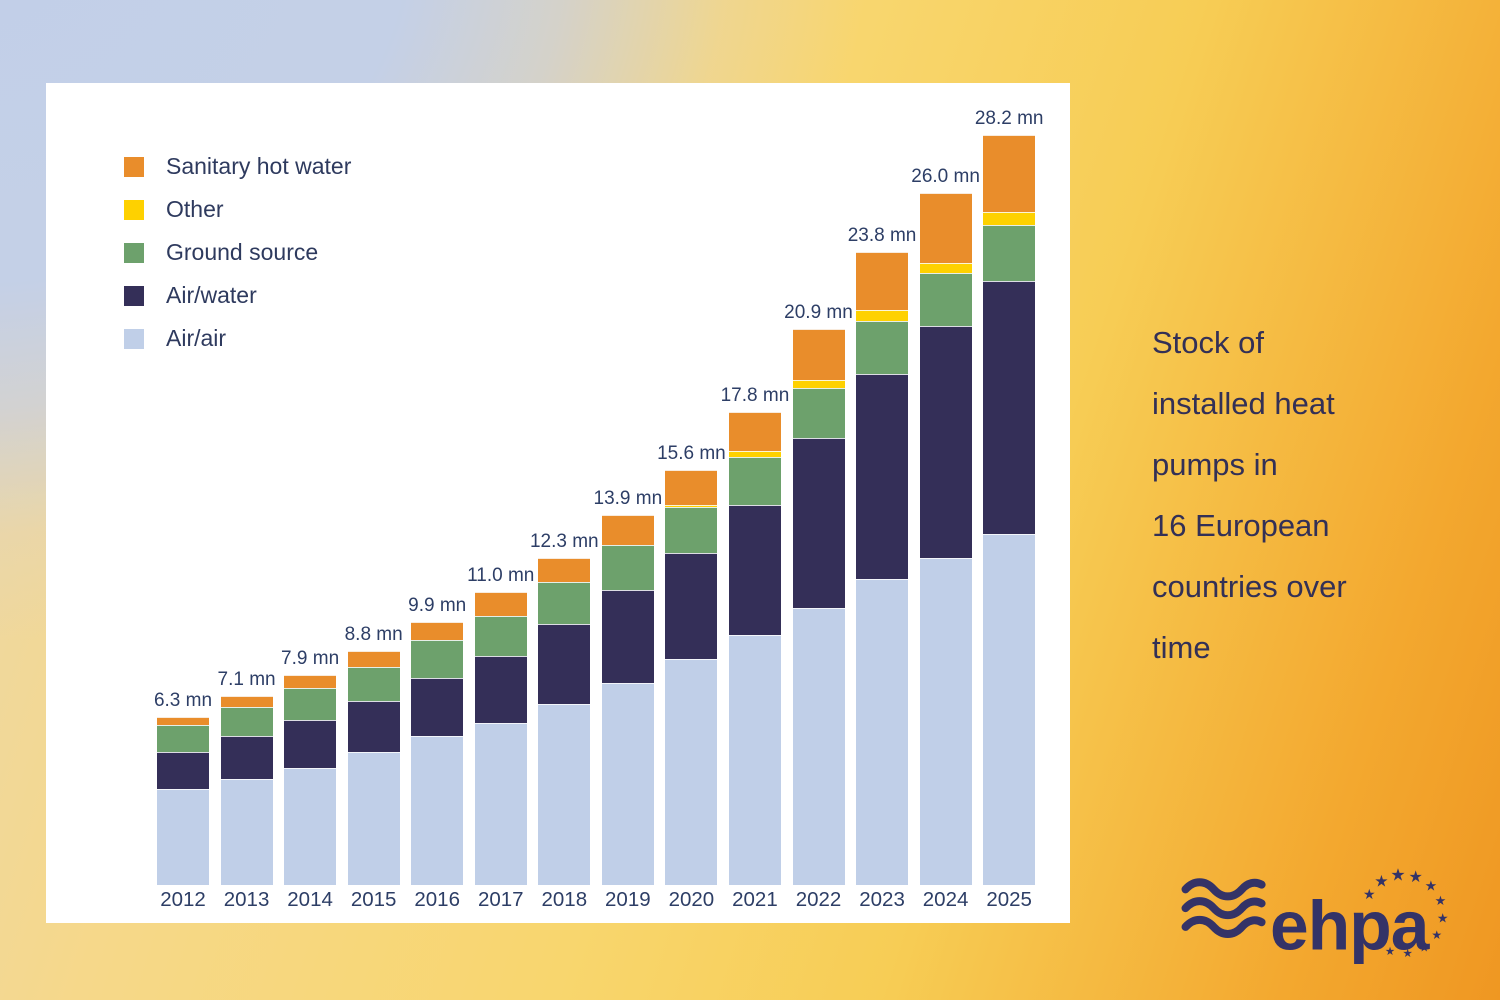  I want to click on total-label-2019: 13.9 mn, so click(628, 499).